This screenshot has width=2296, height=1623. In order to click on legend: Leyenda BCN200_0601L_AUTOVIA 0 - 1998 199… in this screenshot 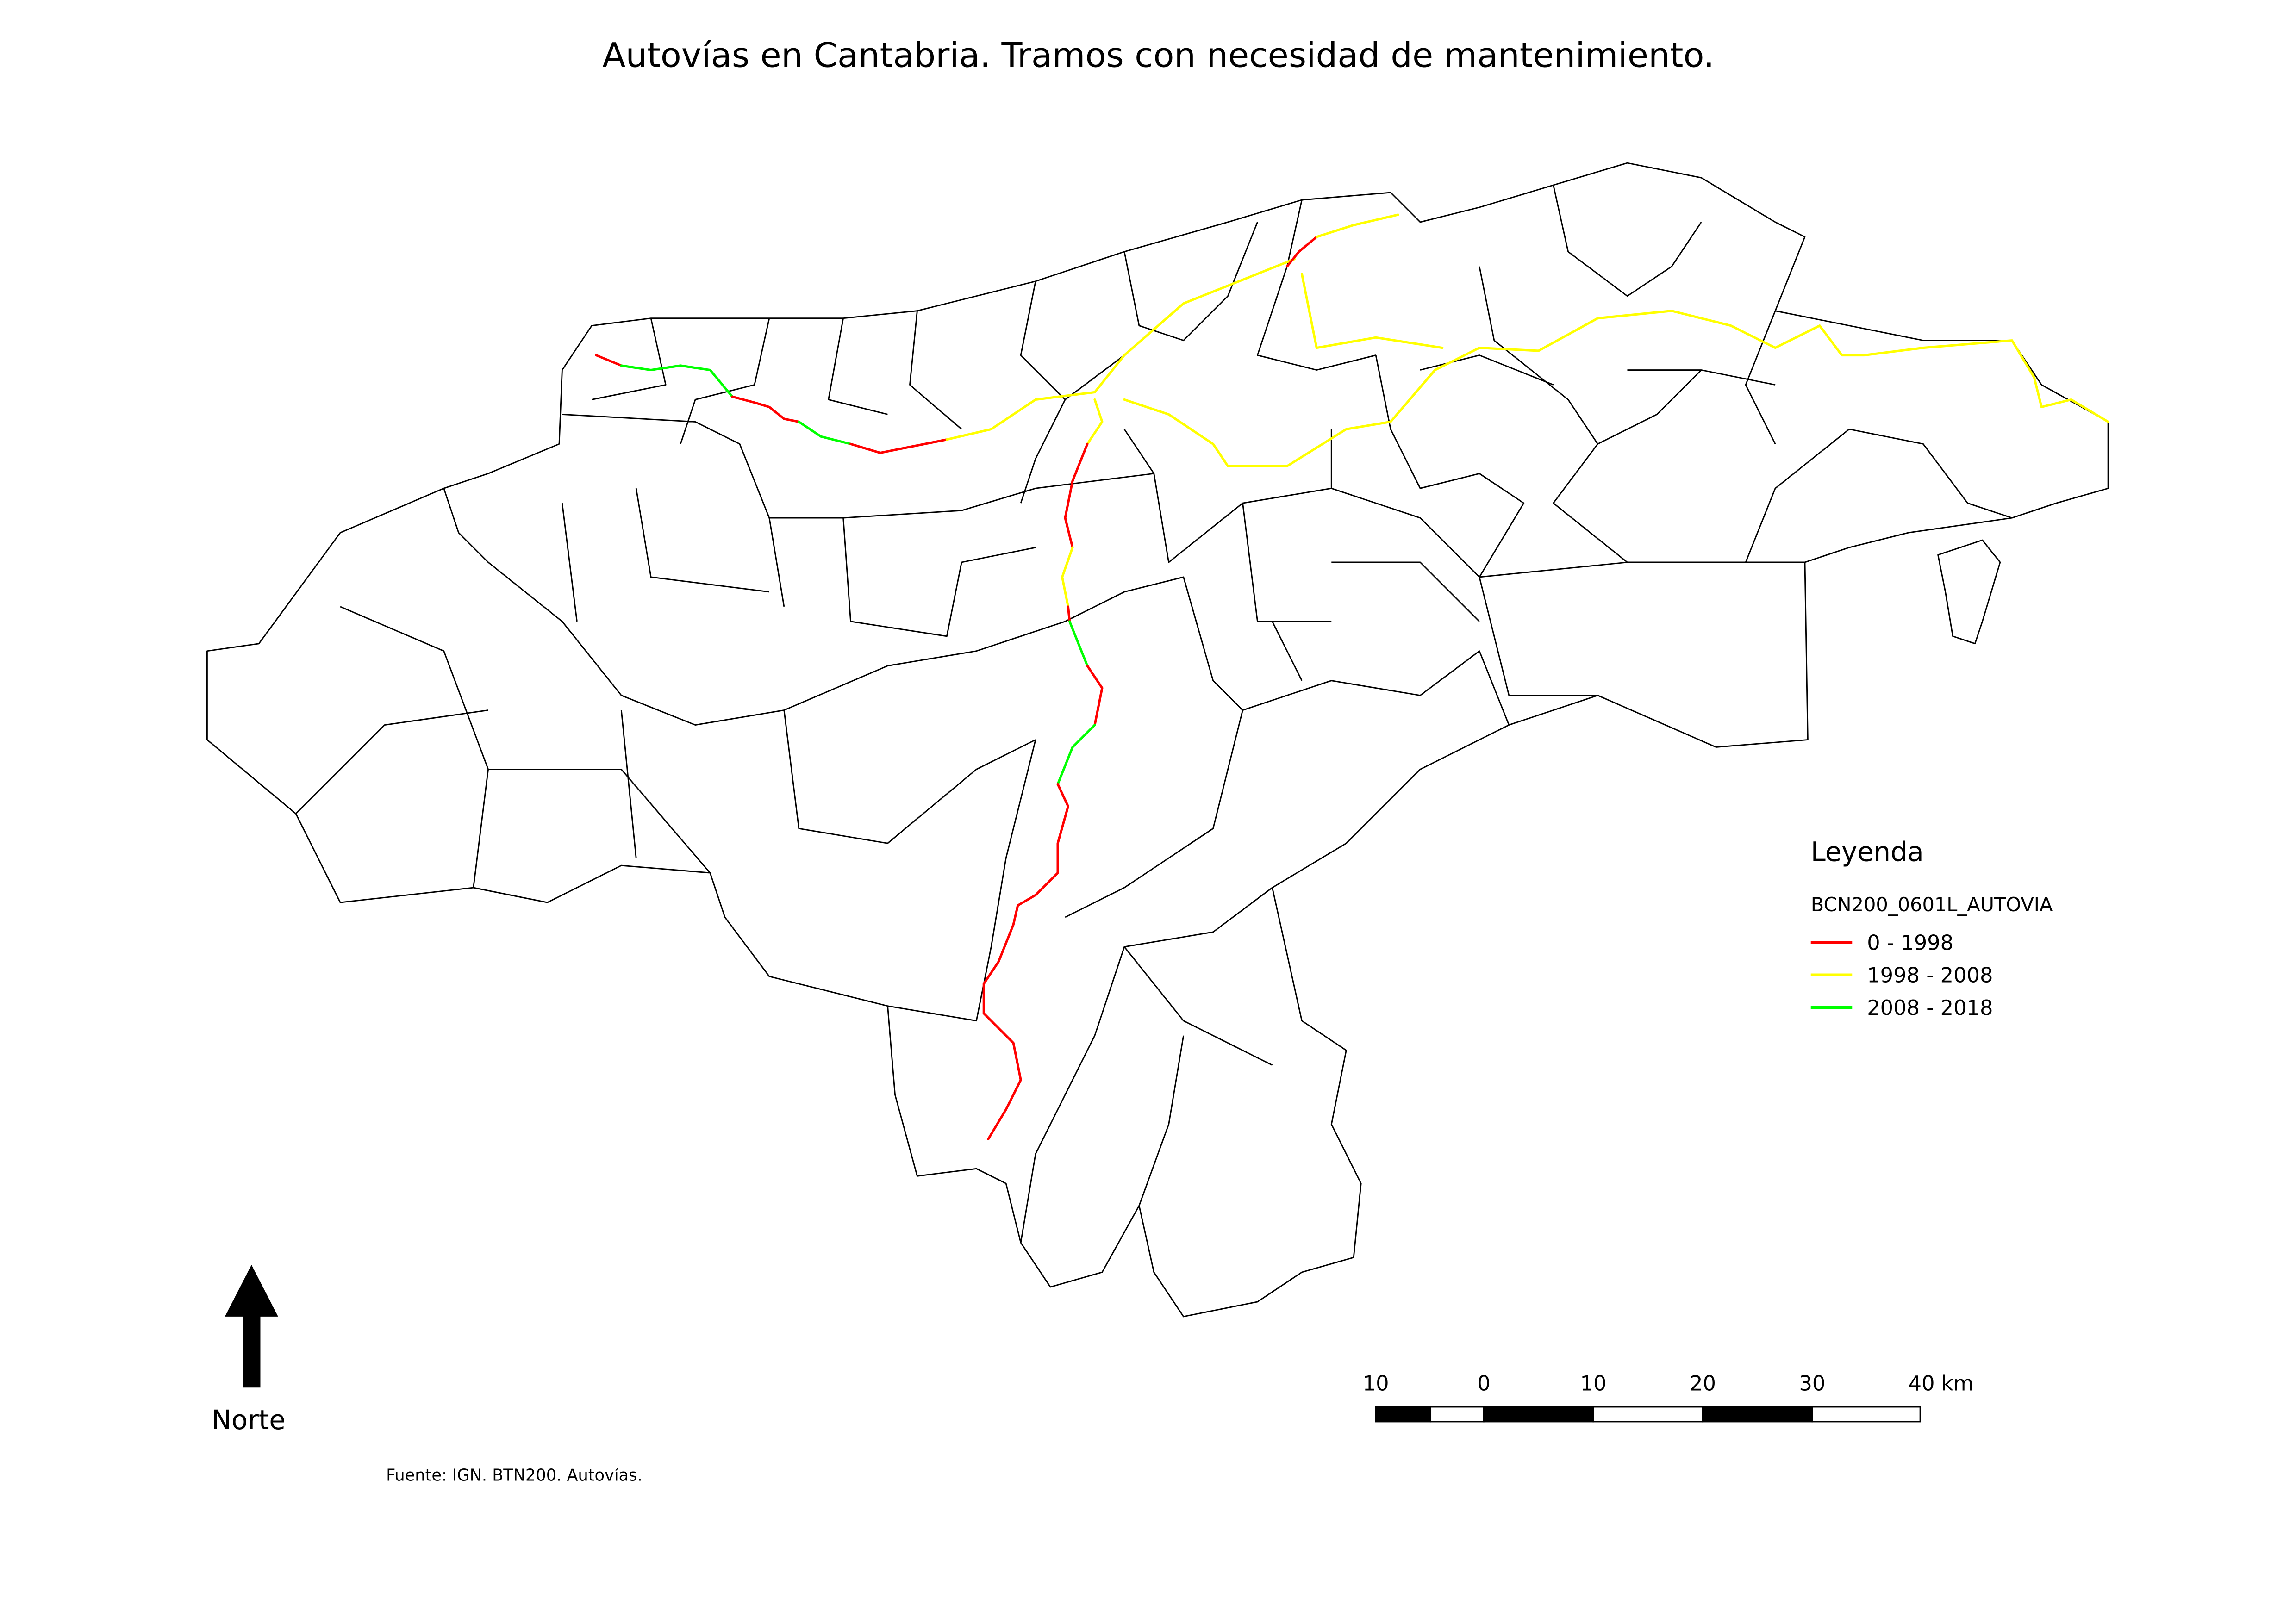, I will do `click(1931, 928)`.